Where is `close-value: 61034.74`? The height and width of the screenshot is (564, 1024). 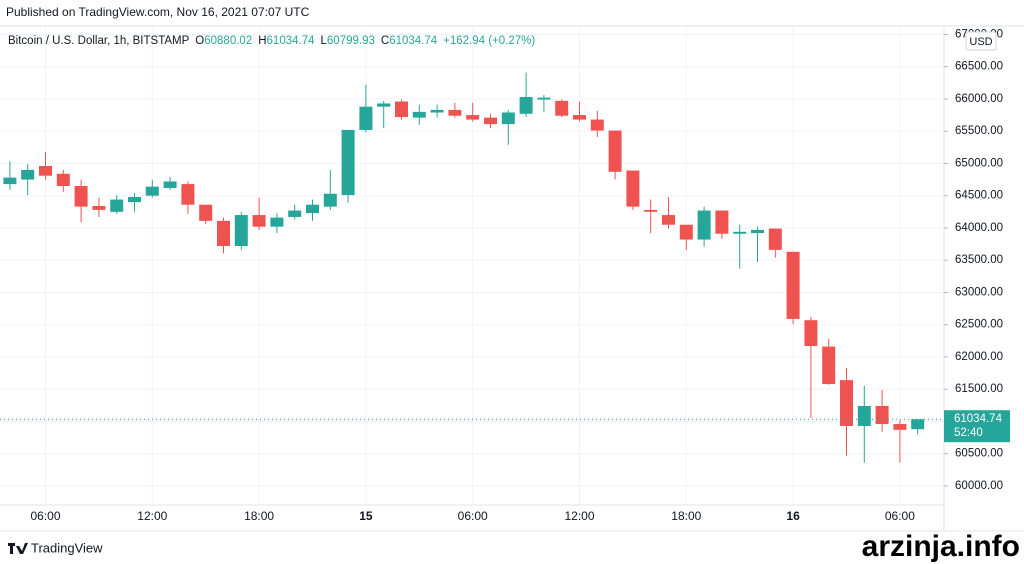
close-value: 61034.74 is located at coordinates (413, 41).